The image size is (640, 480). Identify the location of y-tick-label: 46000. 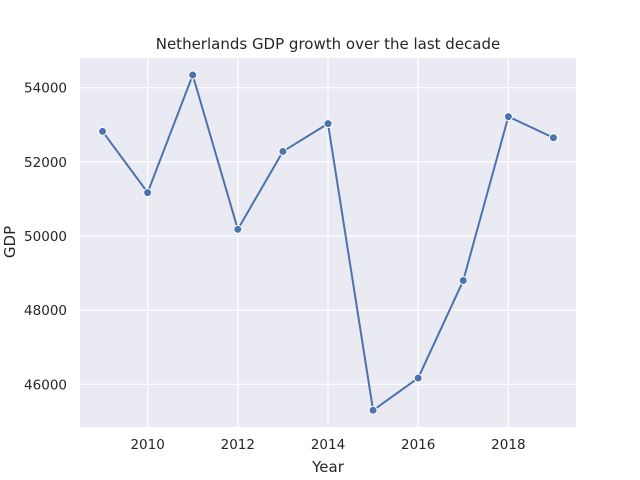
(45, 385).